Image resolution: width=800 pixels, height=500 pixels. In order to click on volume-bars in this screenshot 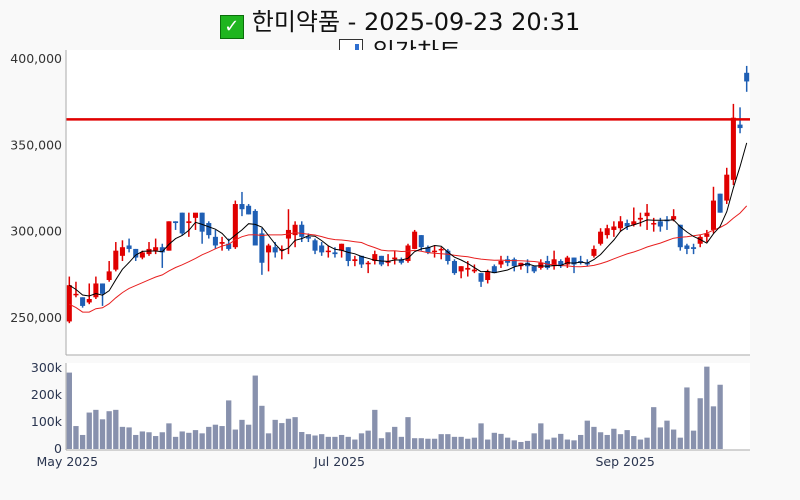, I will do `click(394, 407)`.